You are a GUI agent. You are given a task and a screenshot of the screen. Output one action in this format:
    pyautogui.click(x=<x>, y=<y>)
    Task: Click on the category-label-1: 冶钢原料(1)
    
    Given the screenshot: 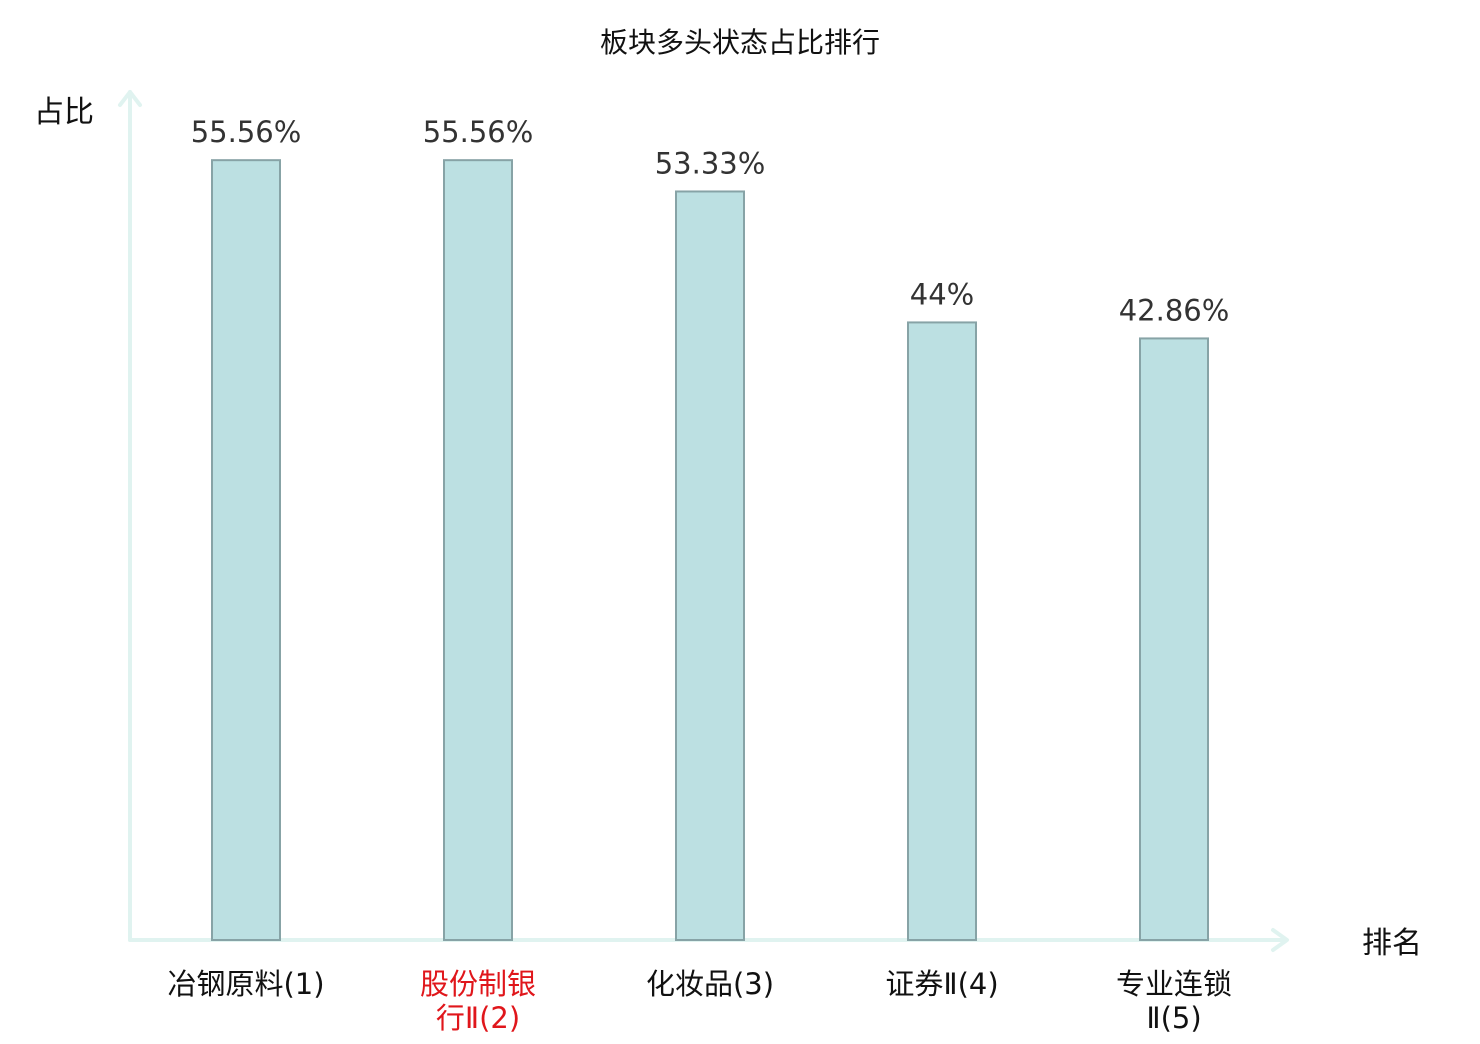 What is the action you would take?
    pyautogui.click(x=245, y=984)
    